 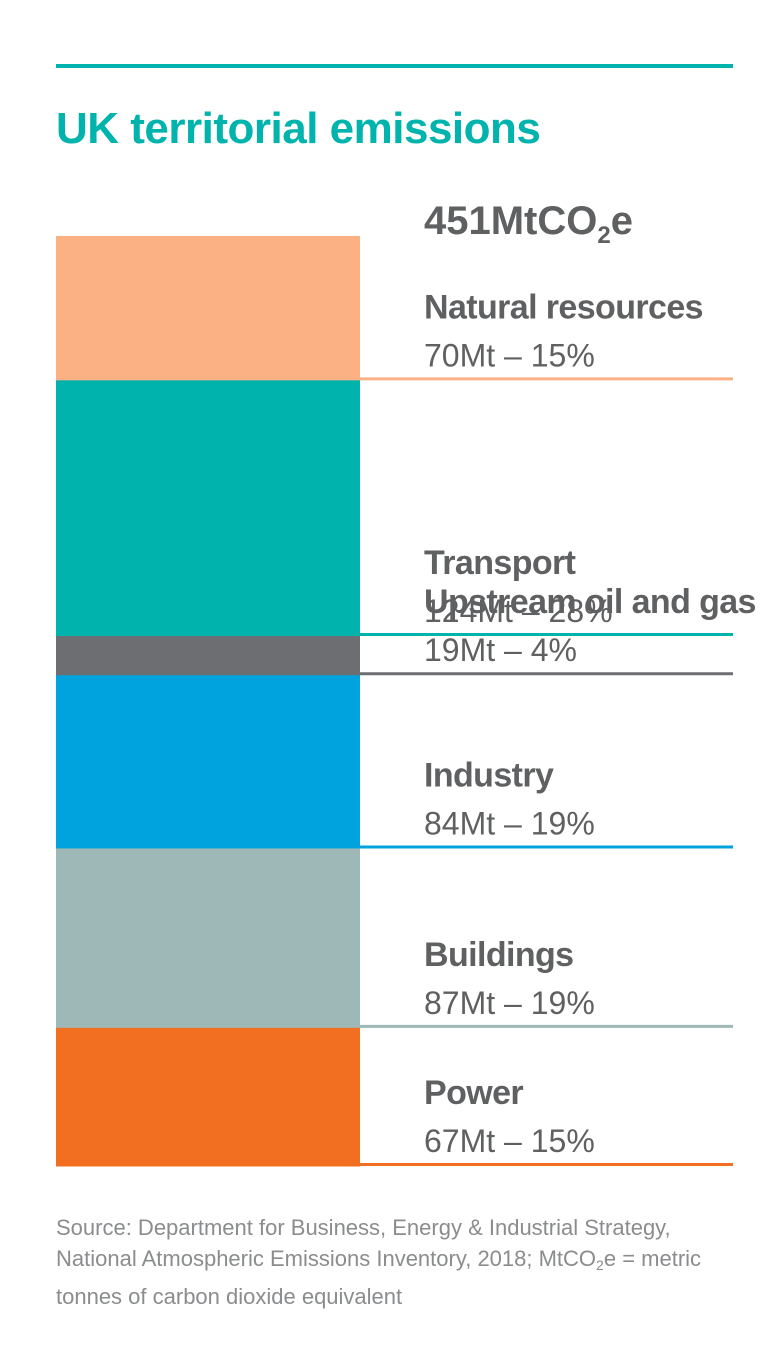 I want to click on top-rule, so click(x=394, y=66).